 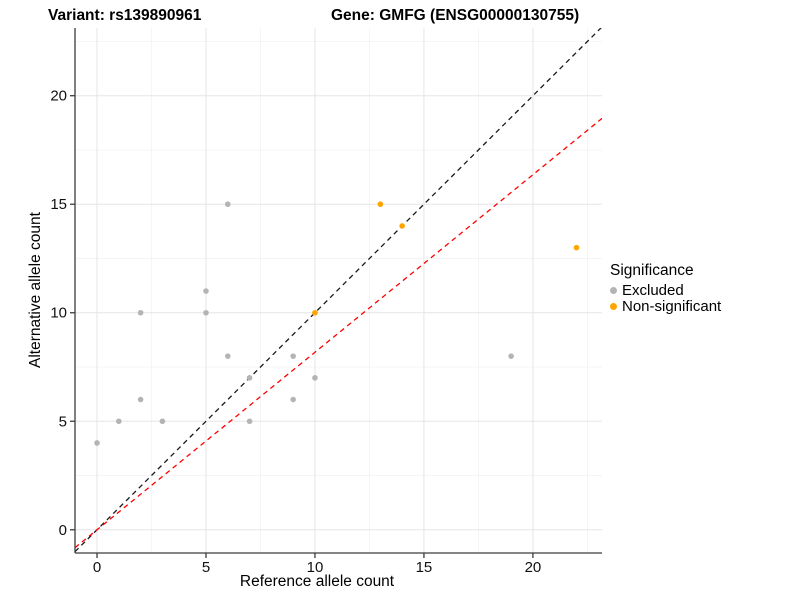 What do you see at coordinates (317, 581) in the screenshot?
I see `x-axis-title: Reference allele count` at bounding box center [317, 581].